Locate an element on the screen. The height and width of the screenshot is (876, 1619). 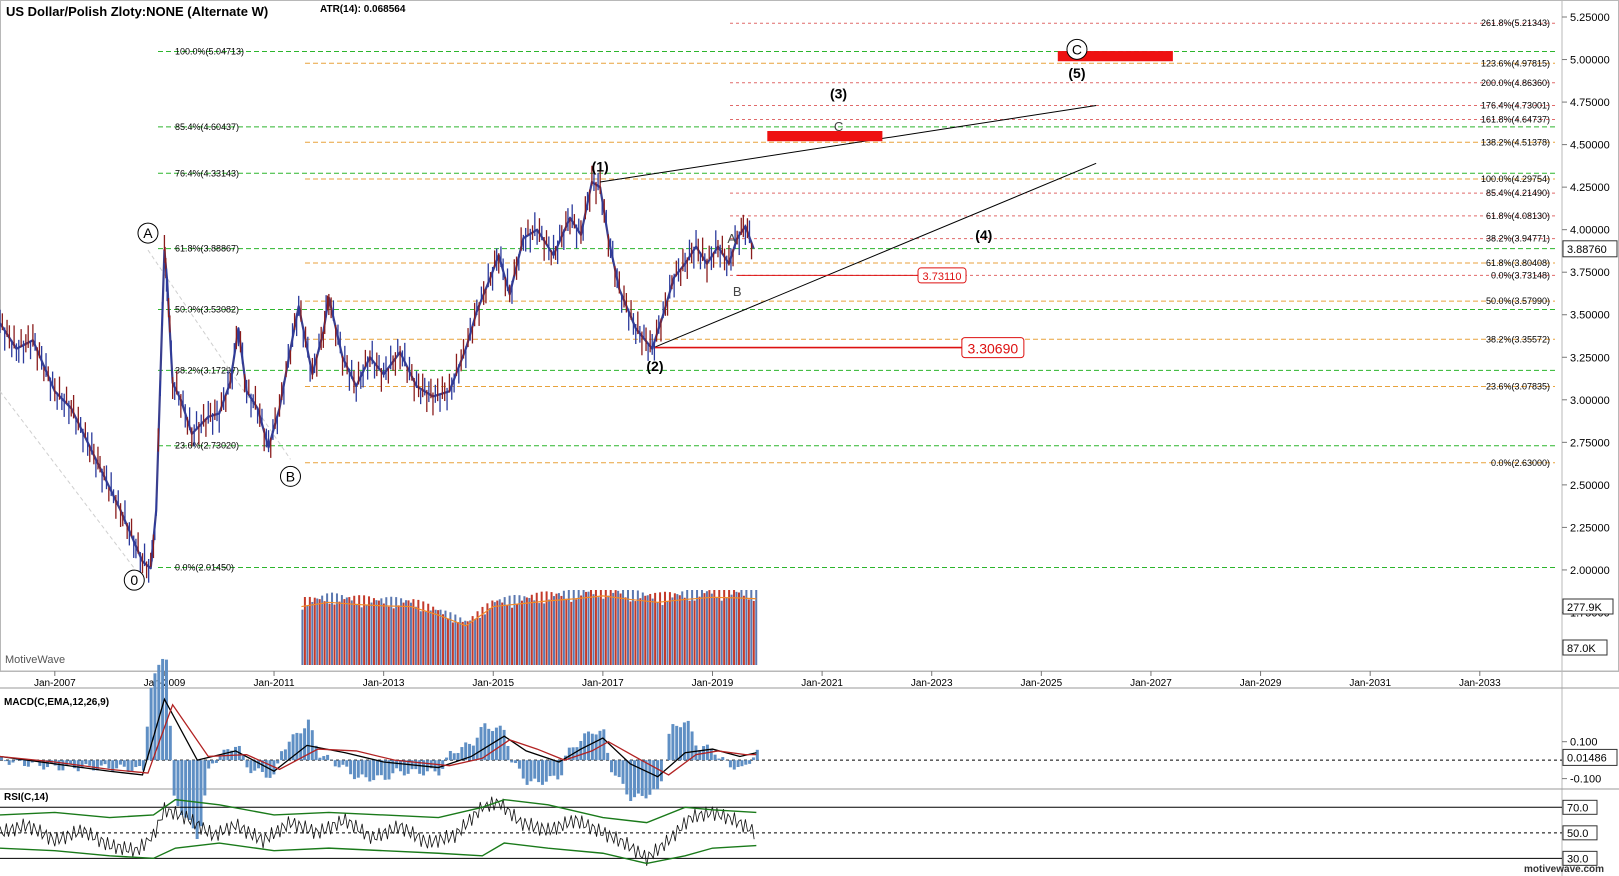
last-price-label: 3.88760 is located at coordinates (1587, 250).